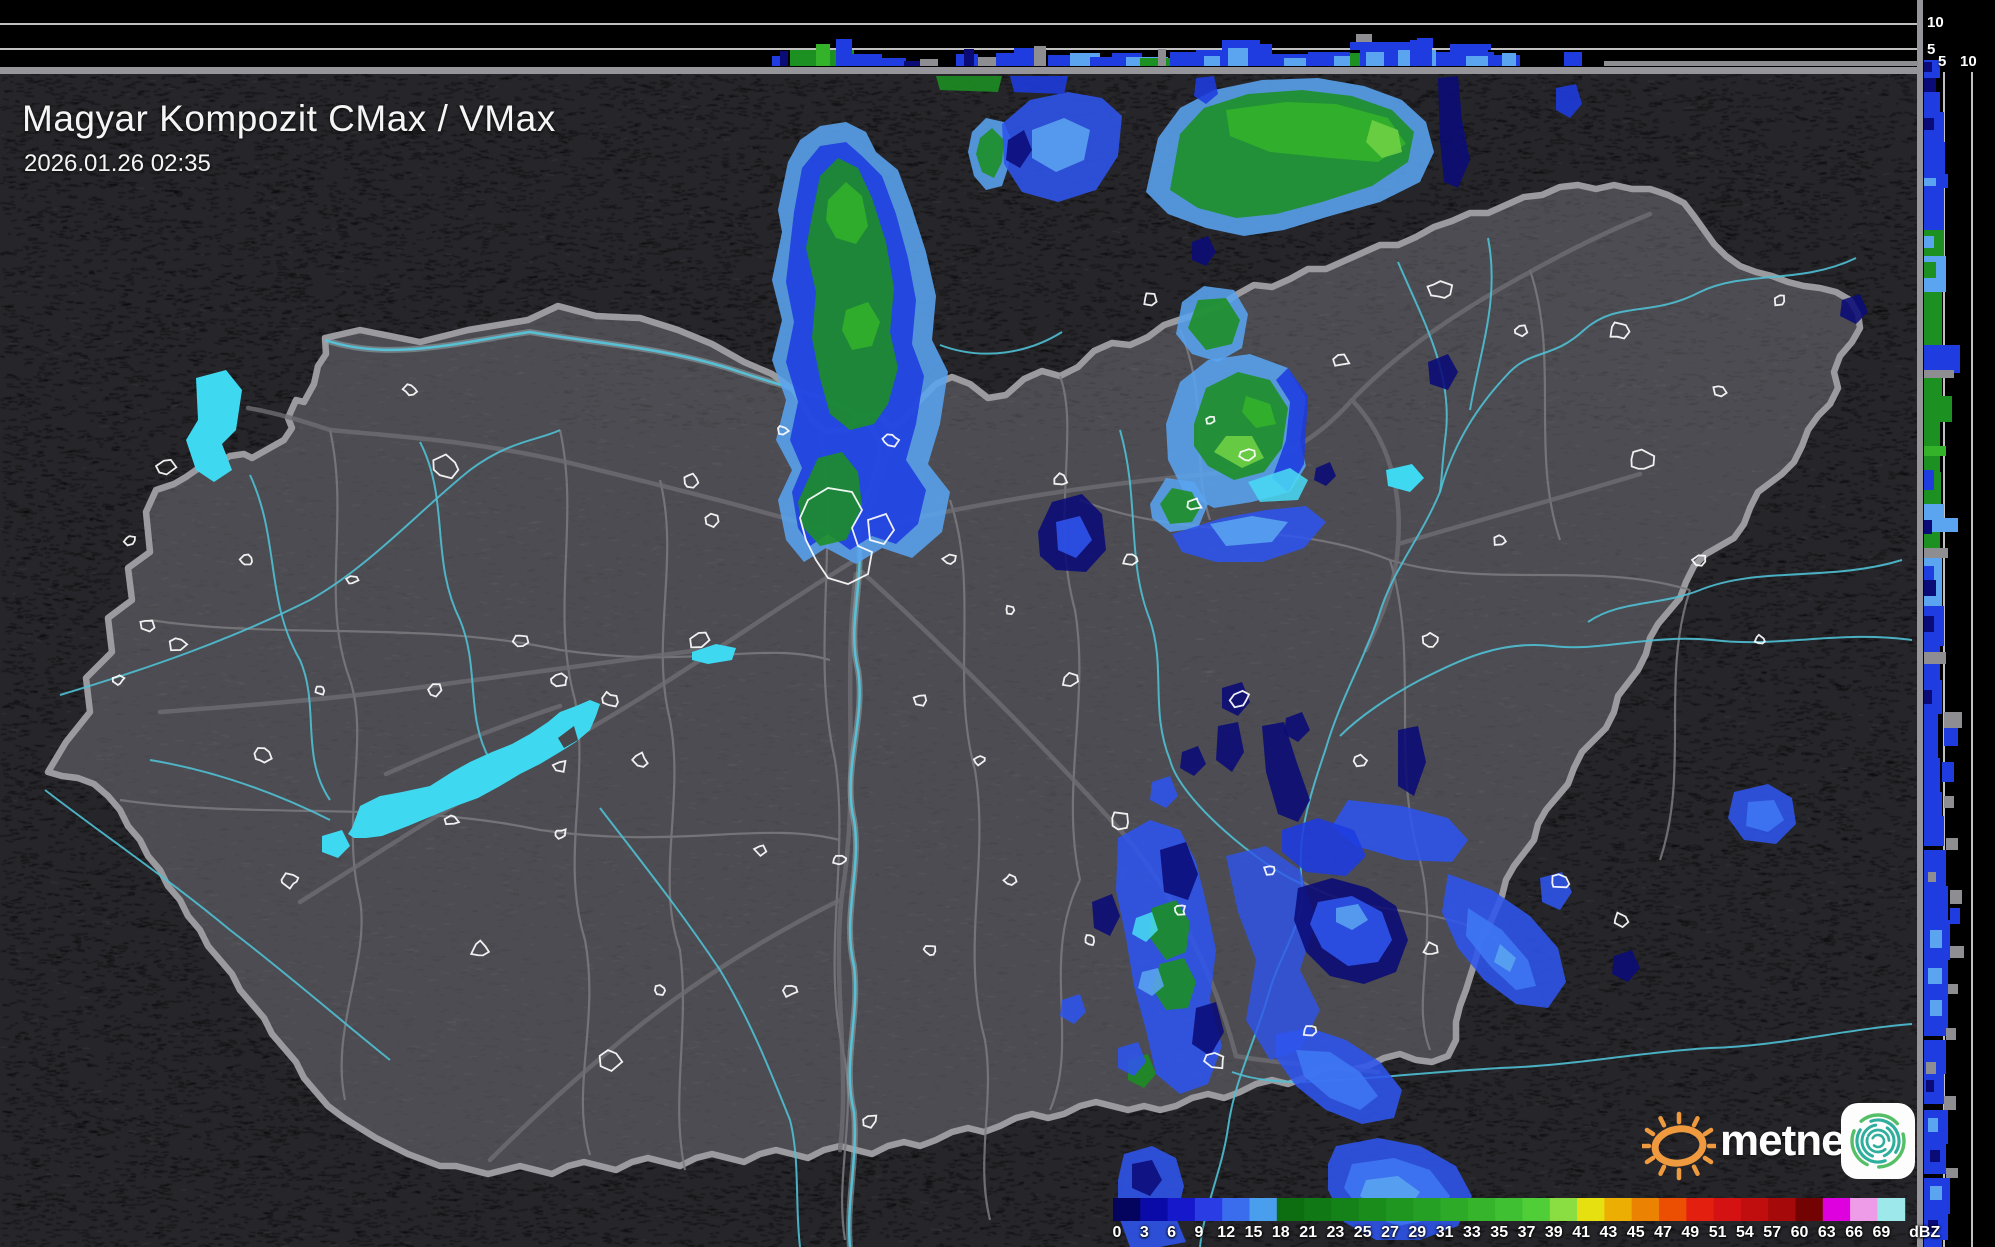  Describe the element at coordinates (959, 44) in the screenshot. I see `top-profile` at that location.